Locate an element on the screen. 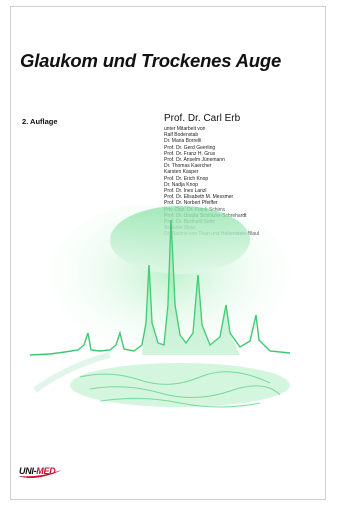 This screenshot has width=340, height=509. contributor-name: Prof. Dr. Erich Knop is located at coordinates (186, 178).